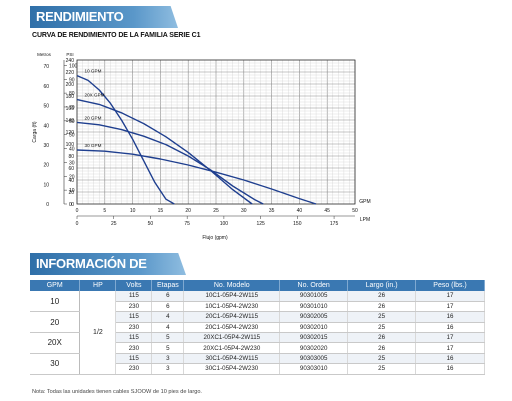 The image size is (512, 401). Describe the element at coordinates (72, 94) in the screenshot. I see `y-tick-label-psi: 80` at that location.